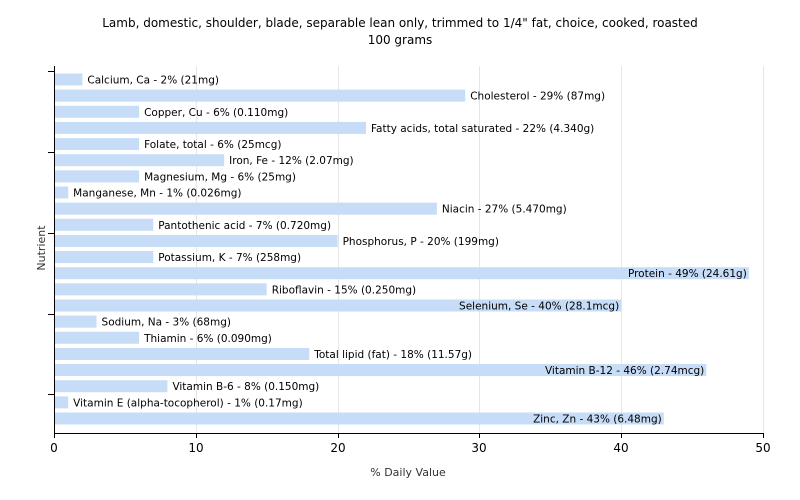 This screenshot has height=500, width=800. Describe the element at coordinates (597, 420) in the screenshot. I see `bar-label: Zinc, Zn - 43% (6.48mg)` at that location.